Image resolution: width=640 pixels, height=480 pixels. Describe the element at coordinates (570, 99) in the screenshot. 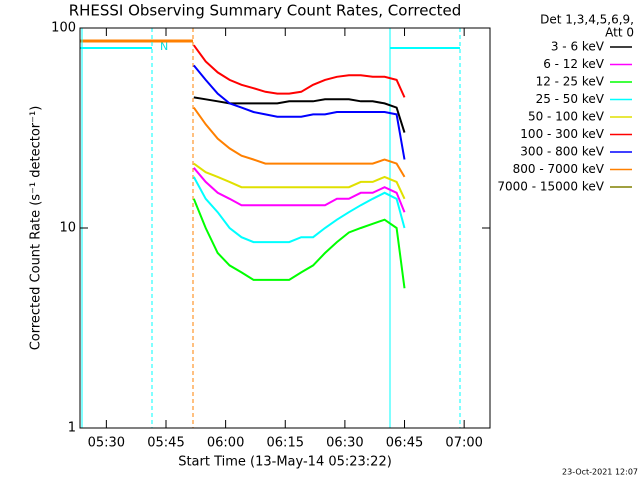

I see `legend-label: 25 - 50 keV` at that location.